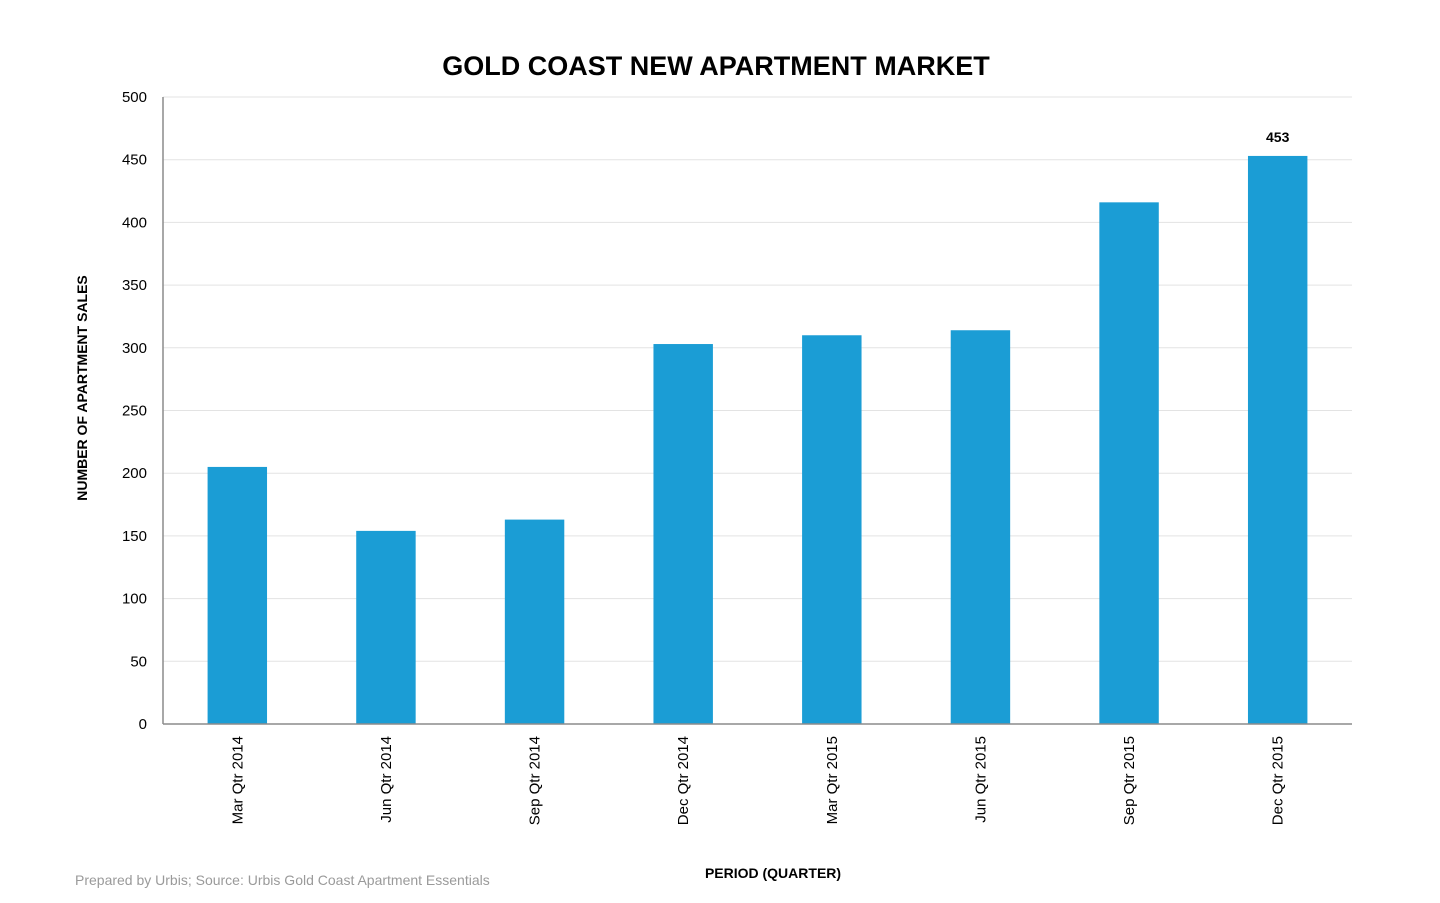  Describe the element at coordinates (716, 66) in the screenshot. I see `chart-title: GOLD COAST NEW APARTMENT MARKET` at that location.